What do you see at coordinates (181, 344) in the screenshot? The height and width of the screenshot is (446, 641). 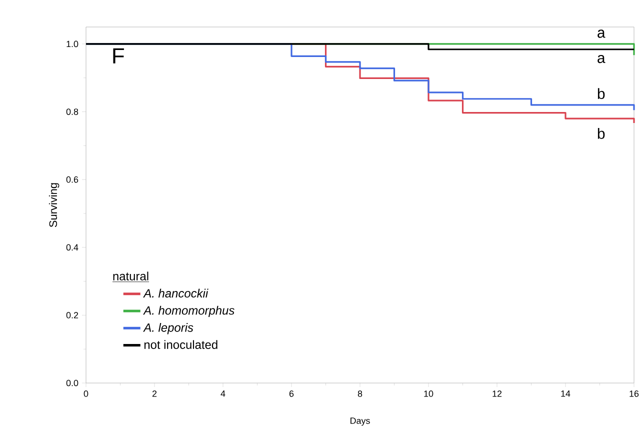 I see `legend-label: not inoculated` at bounding box center [181, 344].